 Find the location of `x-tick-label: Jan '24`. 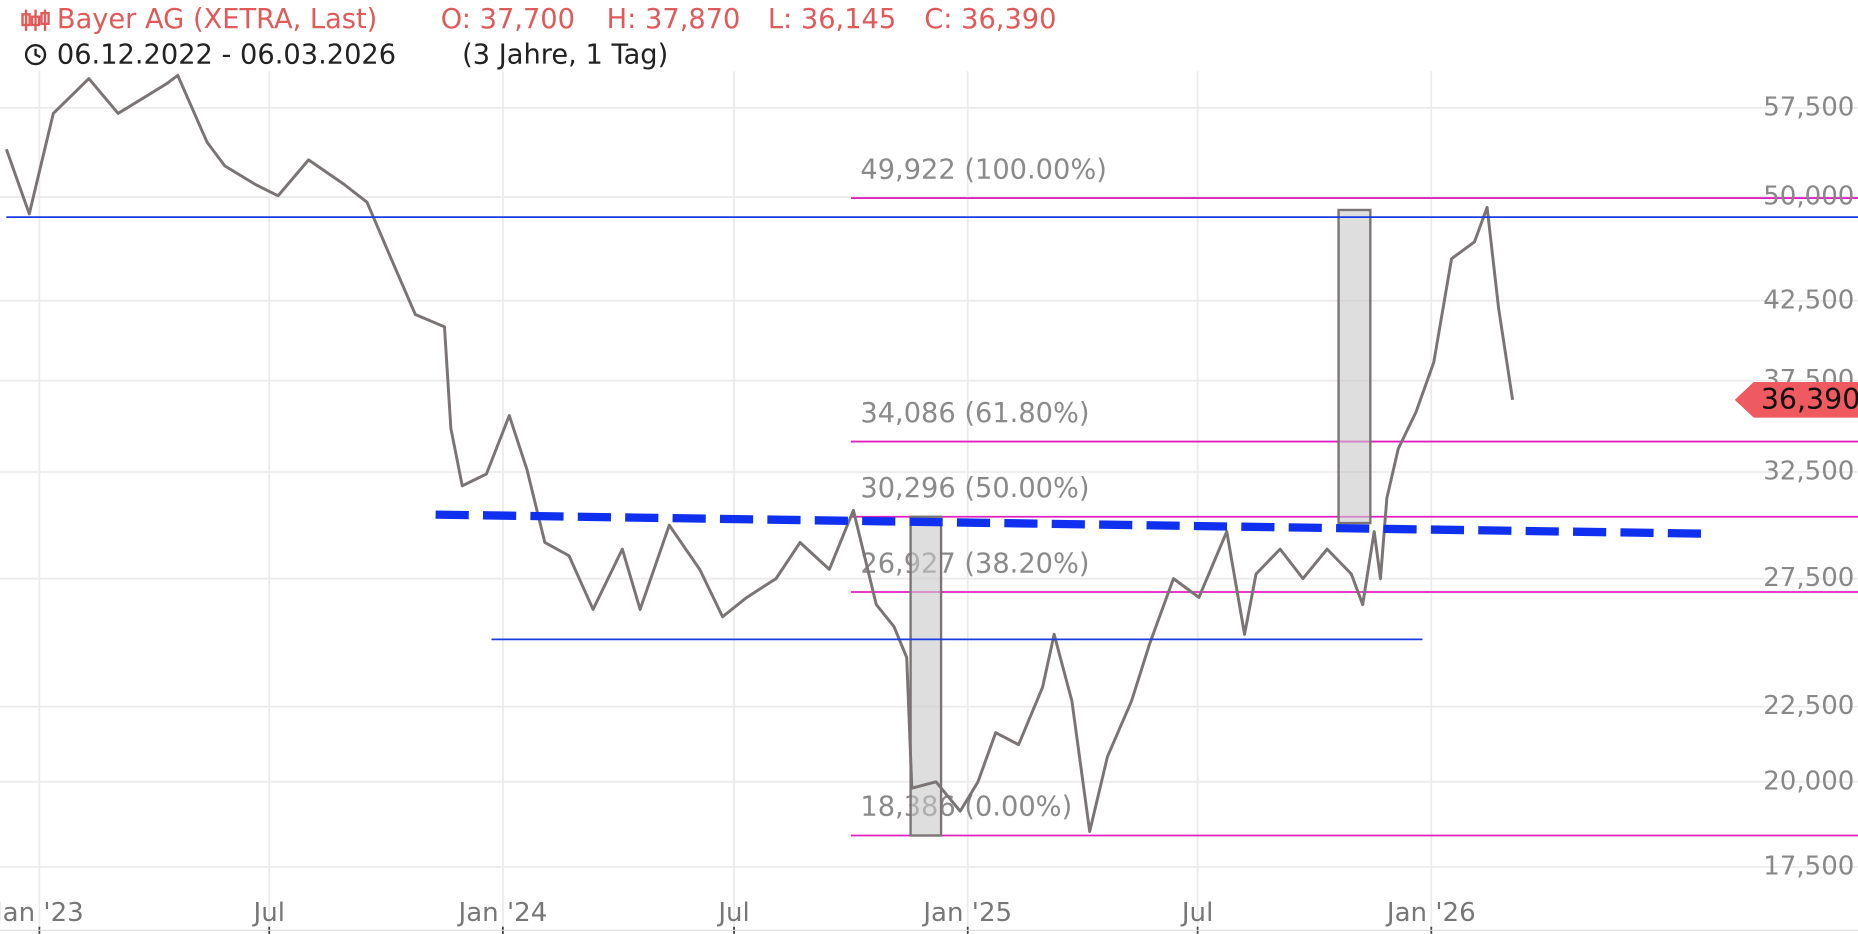

x-tick-label: Jan '24 is located at coordinates (502, 913).